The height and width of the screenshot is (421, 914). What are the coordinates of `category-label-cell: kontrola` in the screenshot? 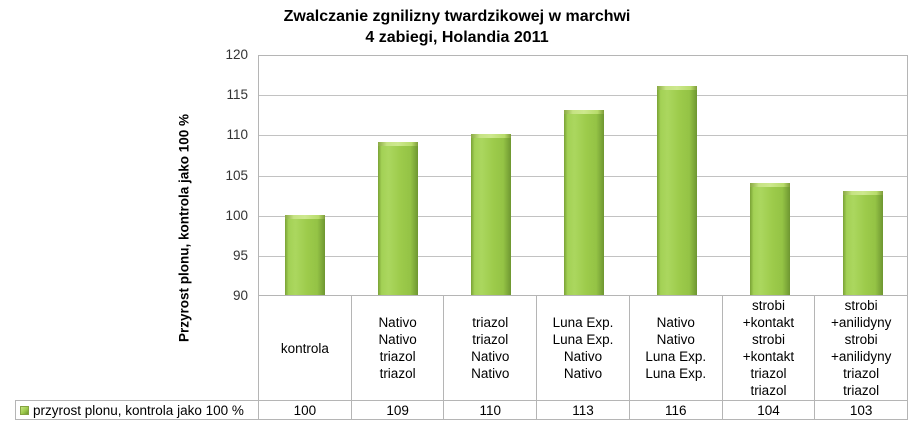 It's located at (305, 348).